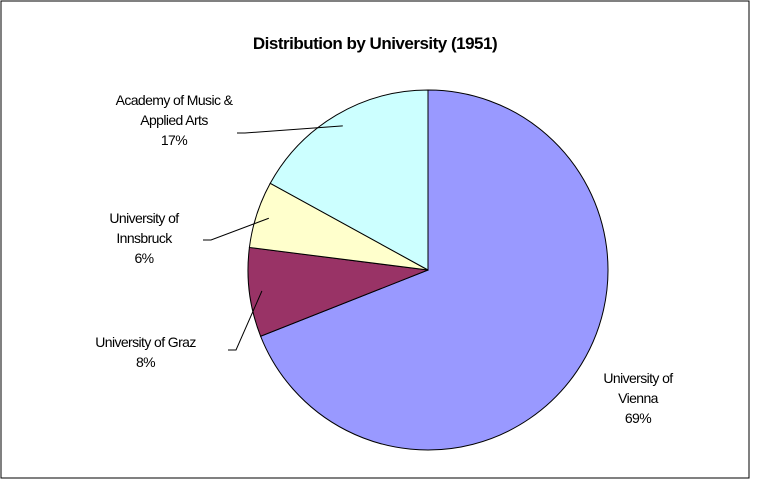 The height and width of the screenshot is (495, 766). Describe the element at coordinates (145, 342) in the screenshot. I see `slice-name: University of Graz` at that location.